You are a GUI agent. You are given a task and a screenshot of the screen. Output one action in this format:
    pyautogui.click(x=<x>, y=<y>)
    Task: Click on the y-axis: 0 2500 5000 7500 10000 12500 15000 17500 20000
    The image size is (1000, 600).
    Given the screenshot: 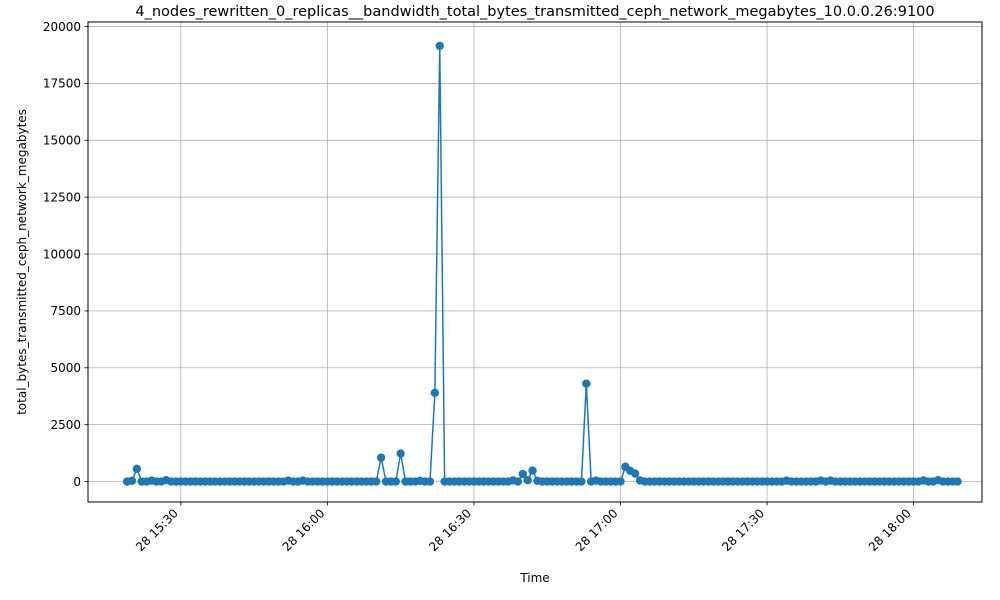 What is the action you would take?
    pyautogui.click(x=65, y=254)
    